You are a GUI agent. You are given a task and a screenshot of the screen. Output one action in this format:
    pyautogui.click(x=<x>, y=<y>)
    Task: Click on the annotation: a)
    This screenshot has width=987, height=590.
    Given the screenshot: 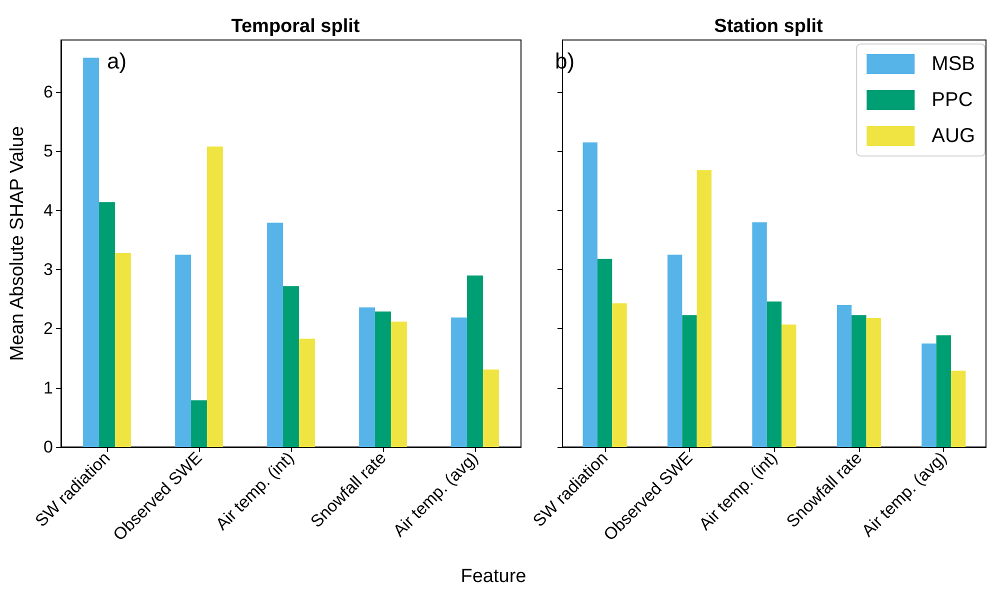 What is the action you would take?
    pyautogui.click(x=117, y=61)
    